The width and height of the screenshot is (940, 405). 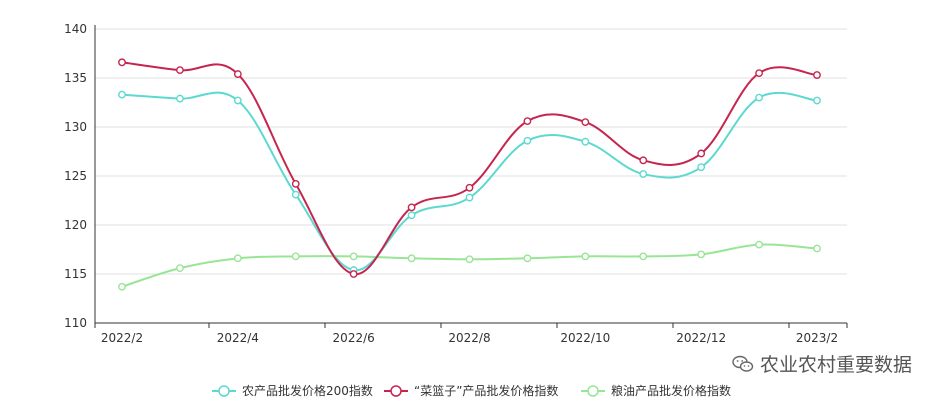 I want to click on watermark-text: 农业农村重要数据, so click(x=835, y=365).